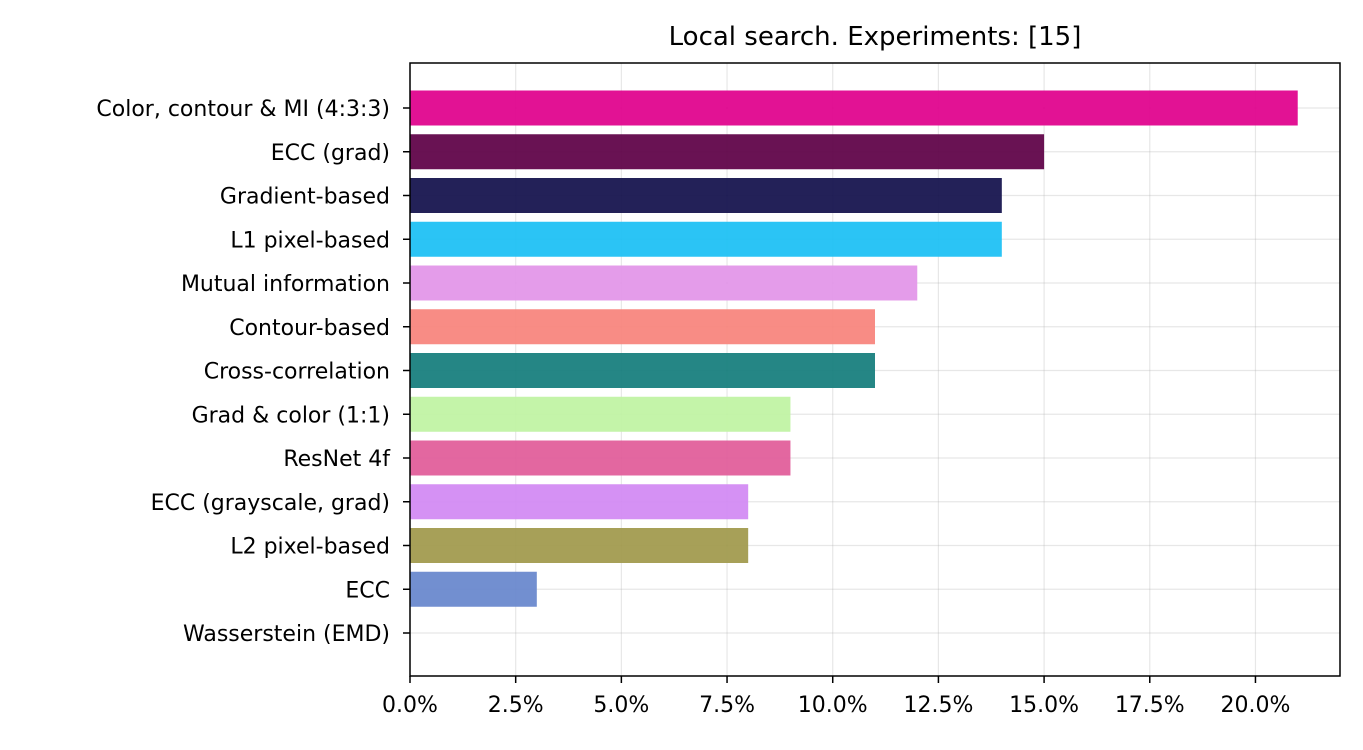 The width and height of the screenshot is (1363, 750). I want to click on y-tick-label: L1 pixel-based, so click(310, 240).